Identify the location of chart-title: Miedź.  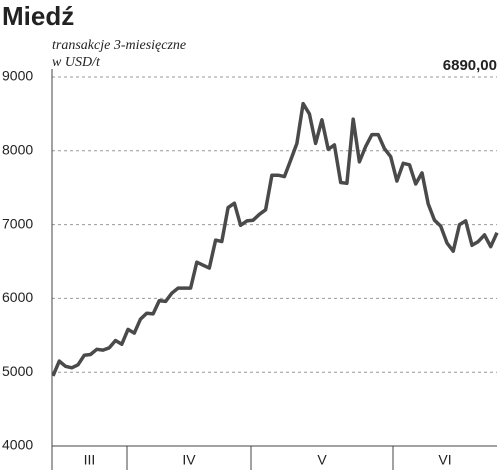
(38, 16).